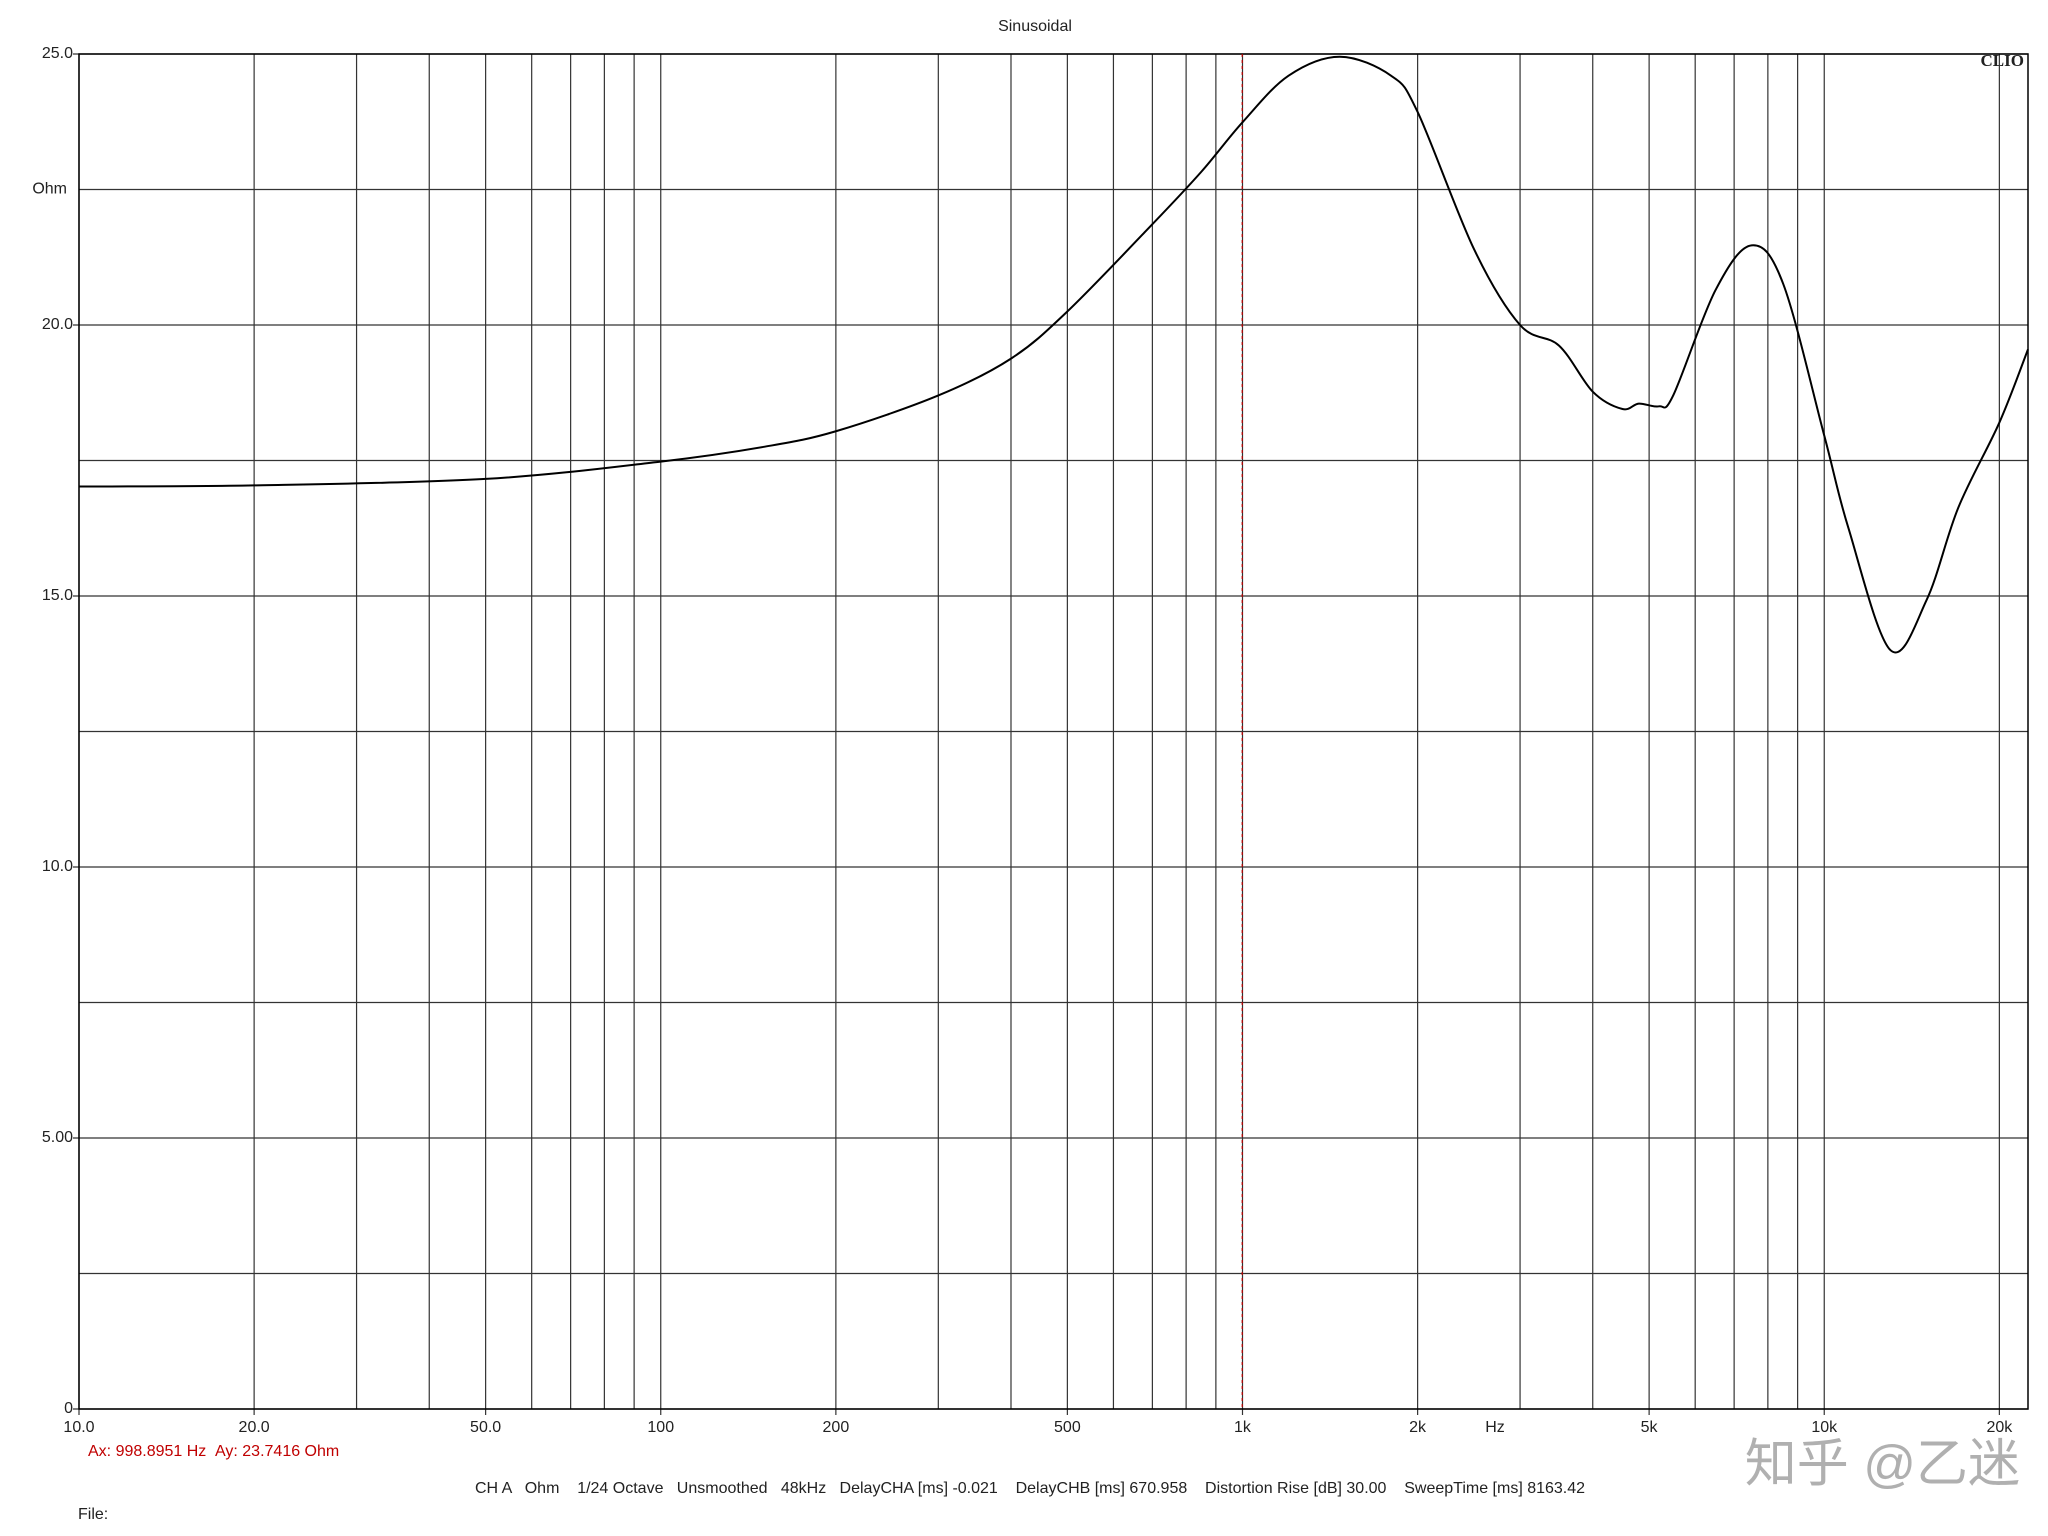  What do you see at coordinates (2002, 60) in the screenshot?
I see `brand: CLIO` at bounding box center [2002, 60].